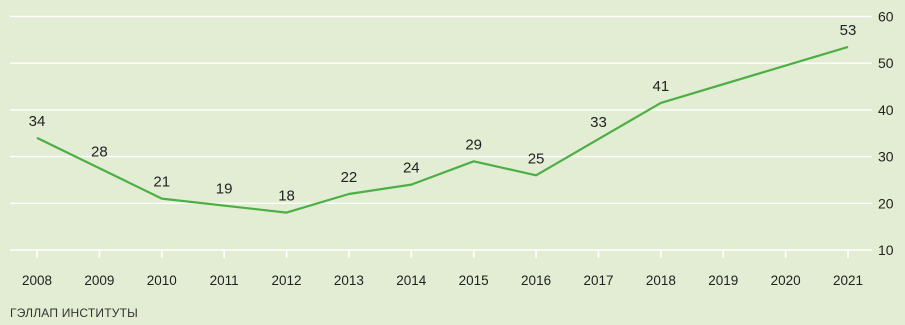 The width and height of the screenshot is (905, 325). Describe the element at coordinates (848, 280) in the screenshot. I see `x-tick-label: 2021` at that location.